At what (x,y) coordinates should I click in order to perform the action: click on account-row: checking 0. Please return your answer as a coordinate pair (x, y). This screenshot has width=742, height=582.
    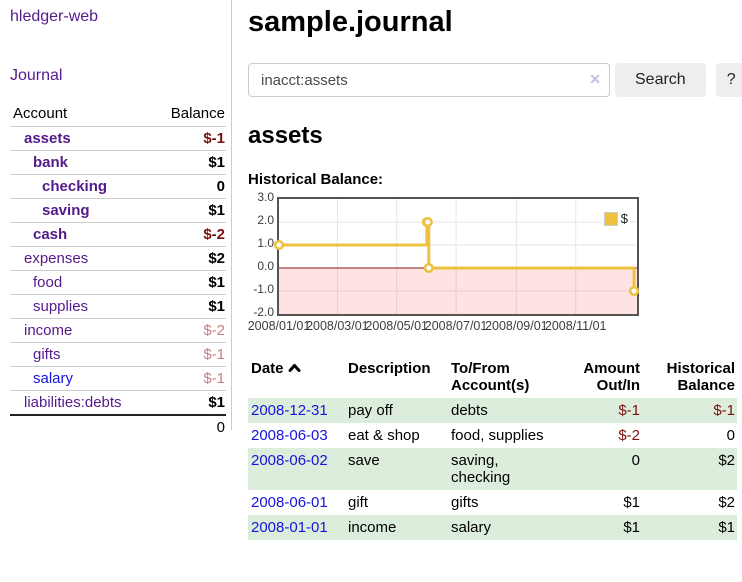
    Looking at the image, I should click on (118, 186).